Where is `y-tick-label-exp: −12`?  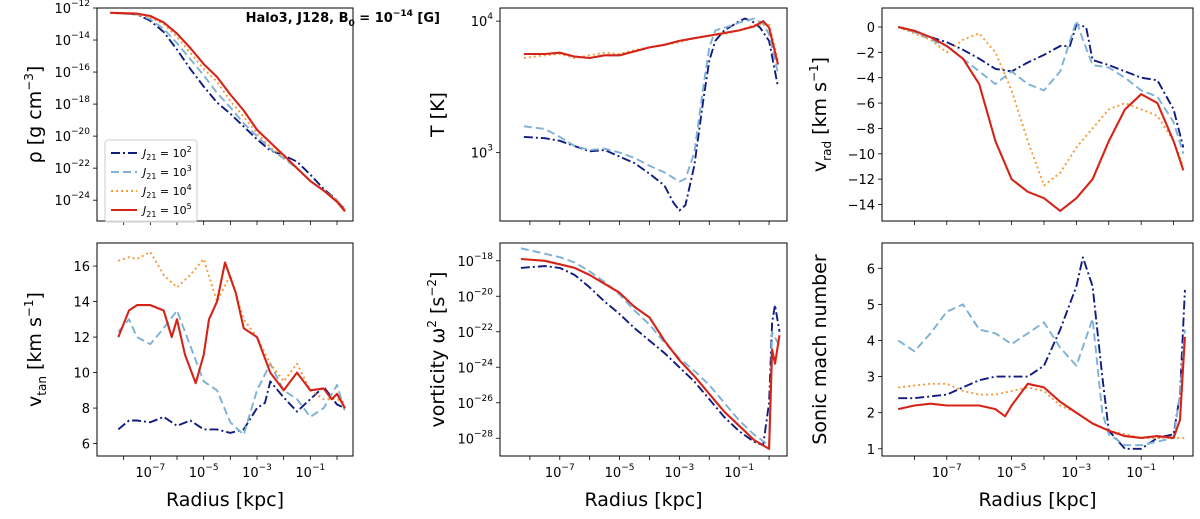 y-tick-label-exp: −12 is located at coordinates (80, 4).